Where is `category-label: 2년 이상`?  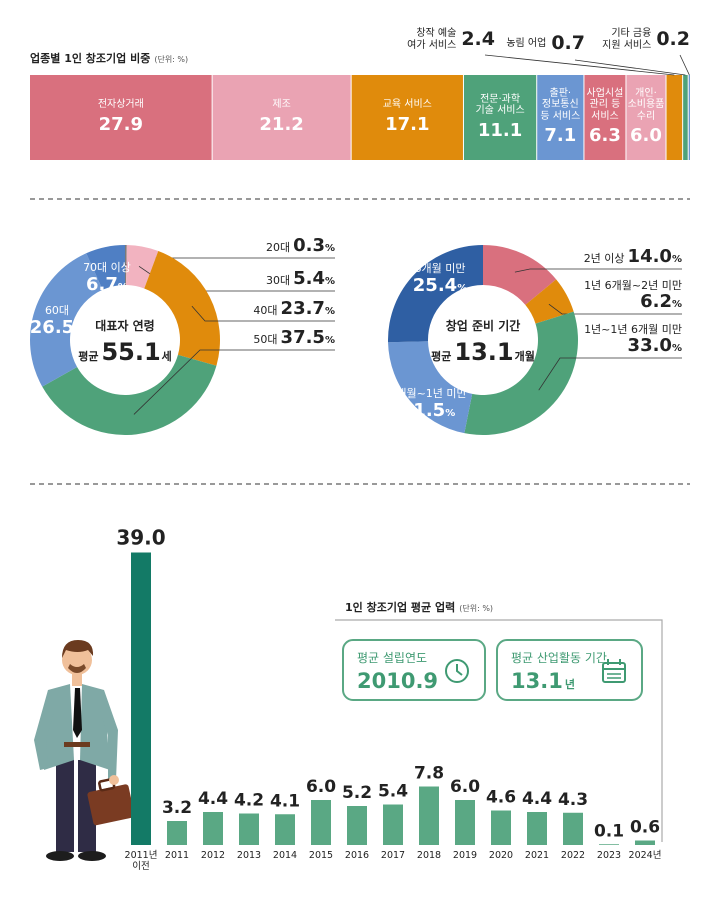 category-label: 2년 이상 is located at coordinates (604, 258).